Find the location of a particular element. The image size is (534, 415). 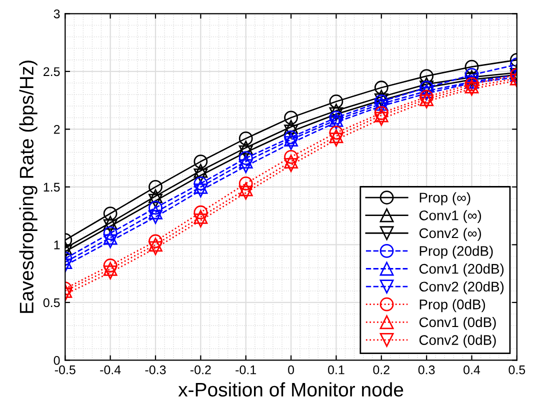

legend-label: Conv2 (∞) is located at coordinates (450, 234).